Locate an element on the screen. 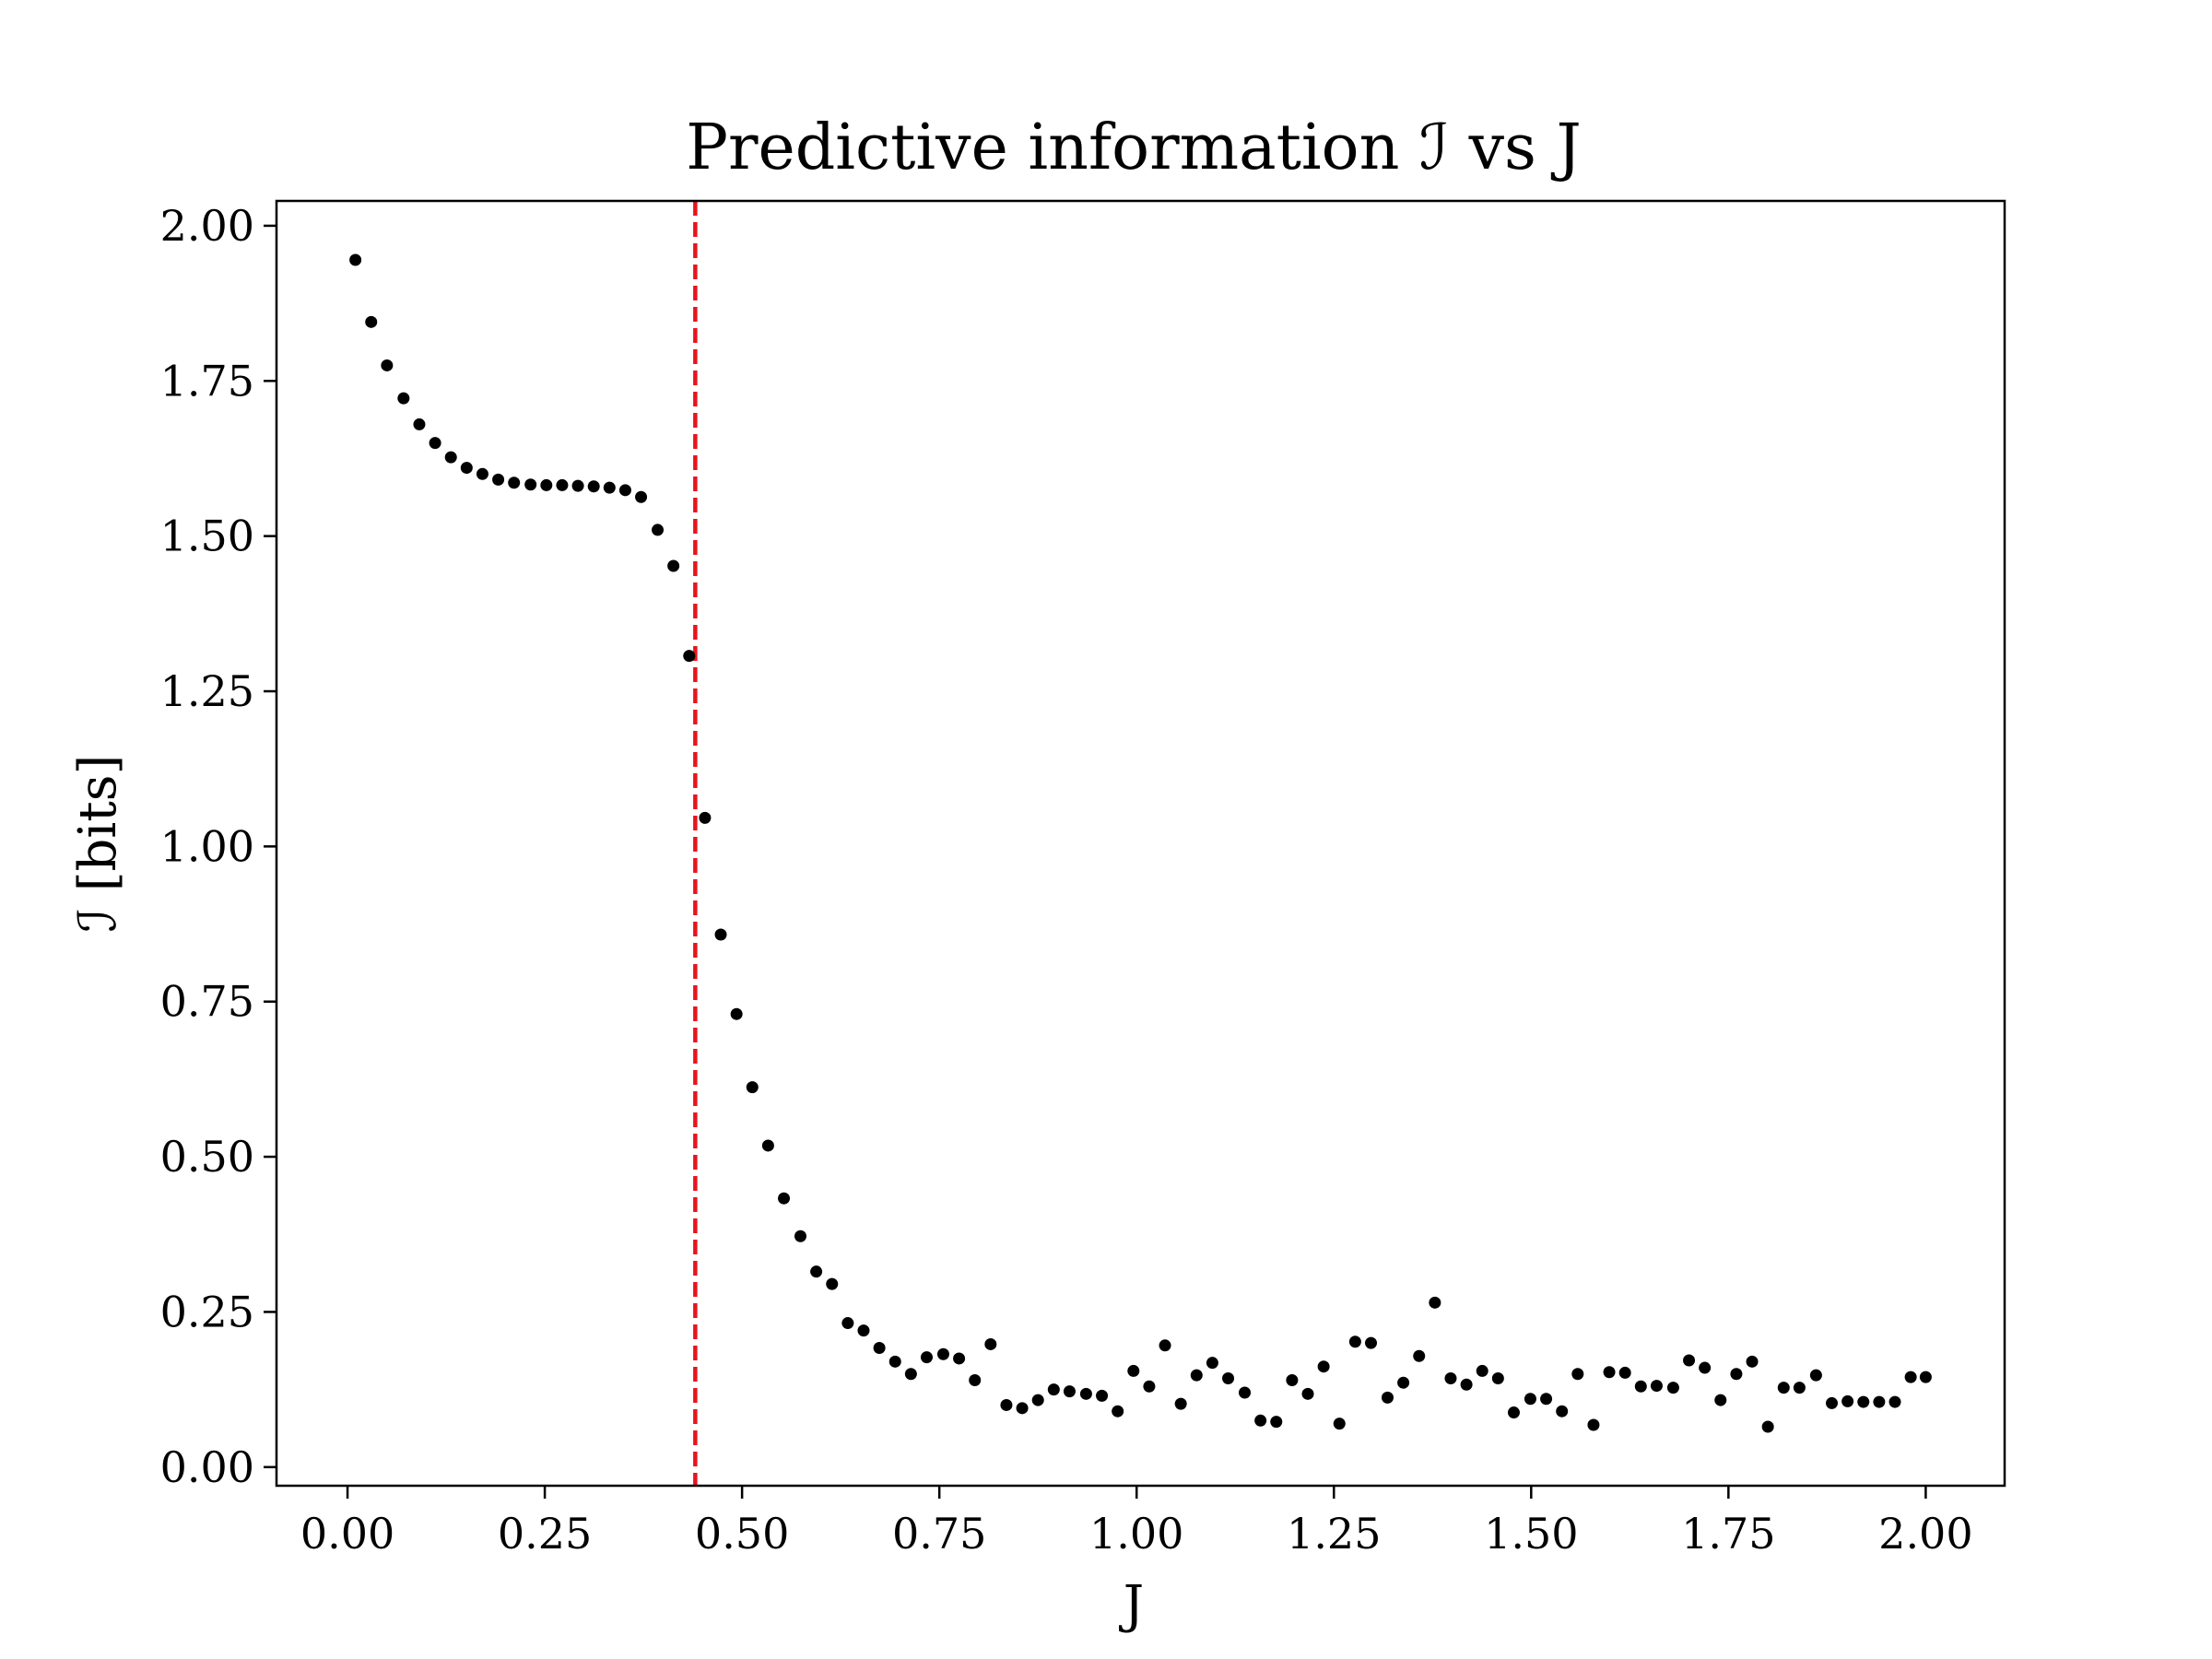 This screenshot has height=1659, width=2212. y-tick-label: 0.25 is located at coordinates (207, 1311).